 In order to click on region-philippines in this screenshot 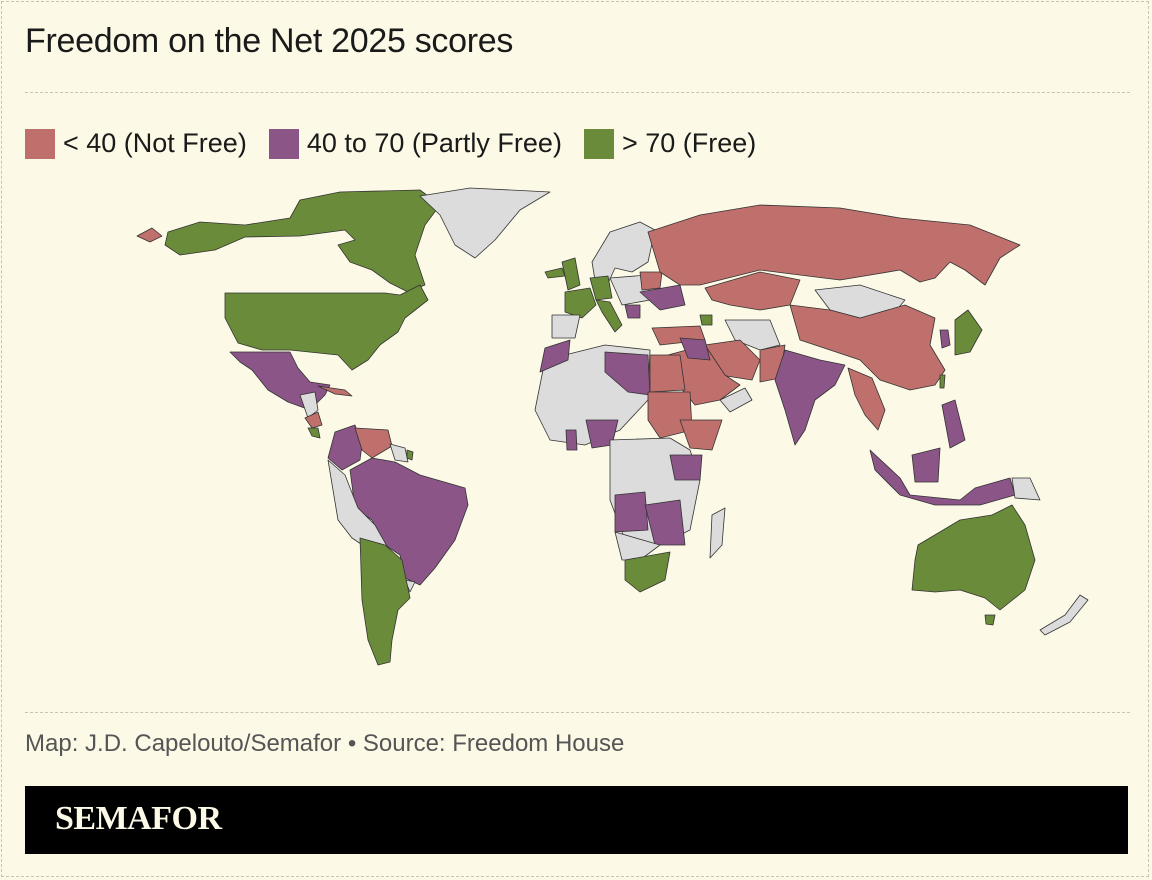, I will do `click(953, 424)`.